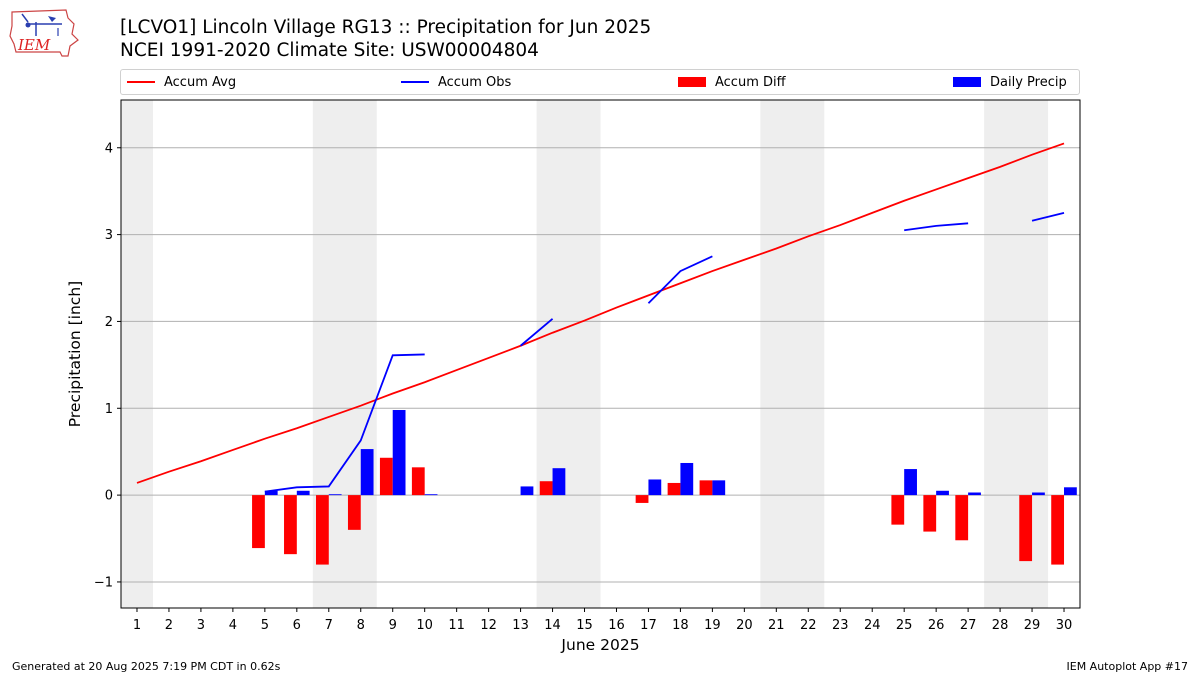 This screenshot has height=675, width=1200. I want to click on legend-label-accum-diff: Accum Diff, so click(750, 82).